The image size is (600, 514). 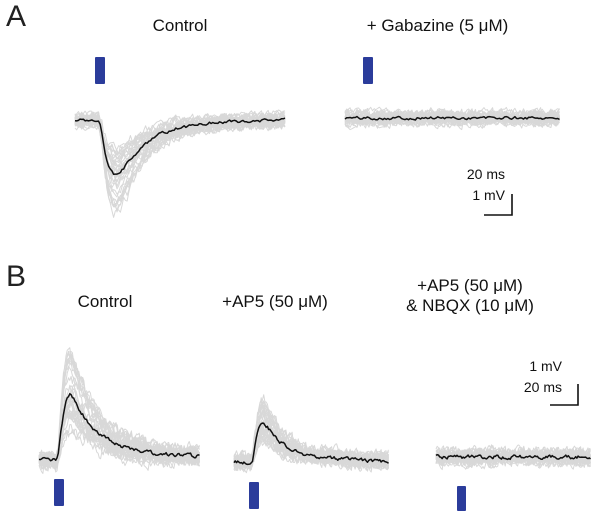 I want to click on panel-b-label: B, so click(x=16, y=276).